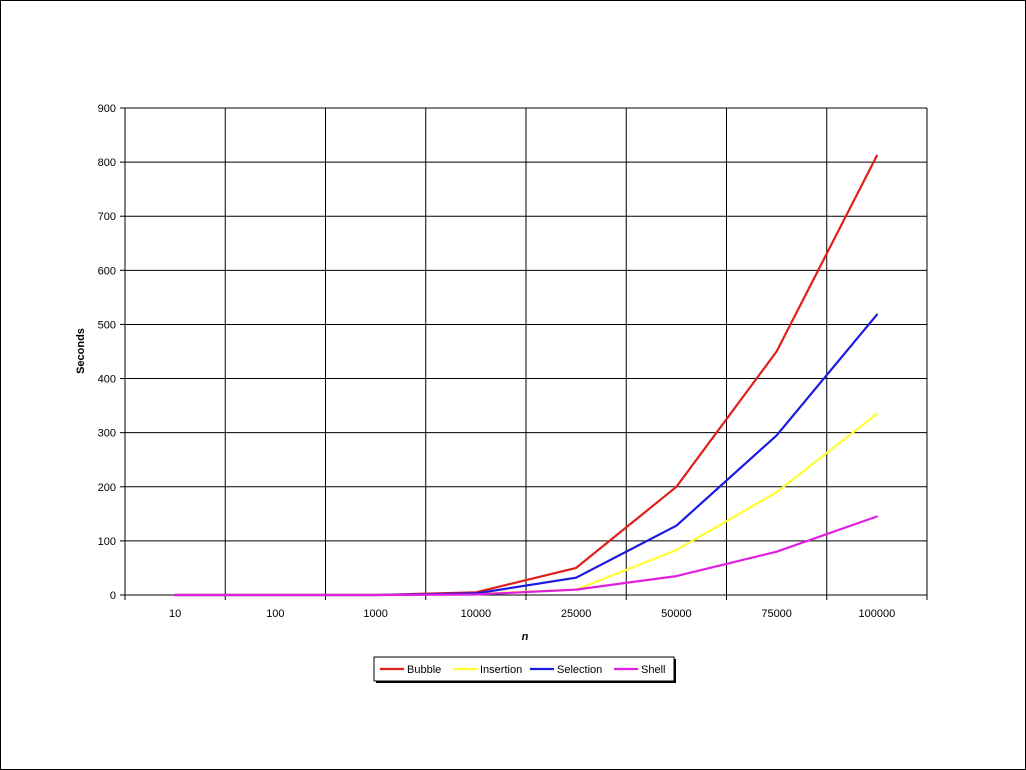 This screenshot has height=770, width=1026. Describe the element at coordinates (424, 670) in the screenshot. I see `legend-label-bubble: Bubble` at that location.